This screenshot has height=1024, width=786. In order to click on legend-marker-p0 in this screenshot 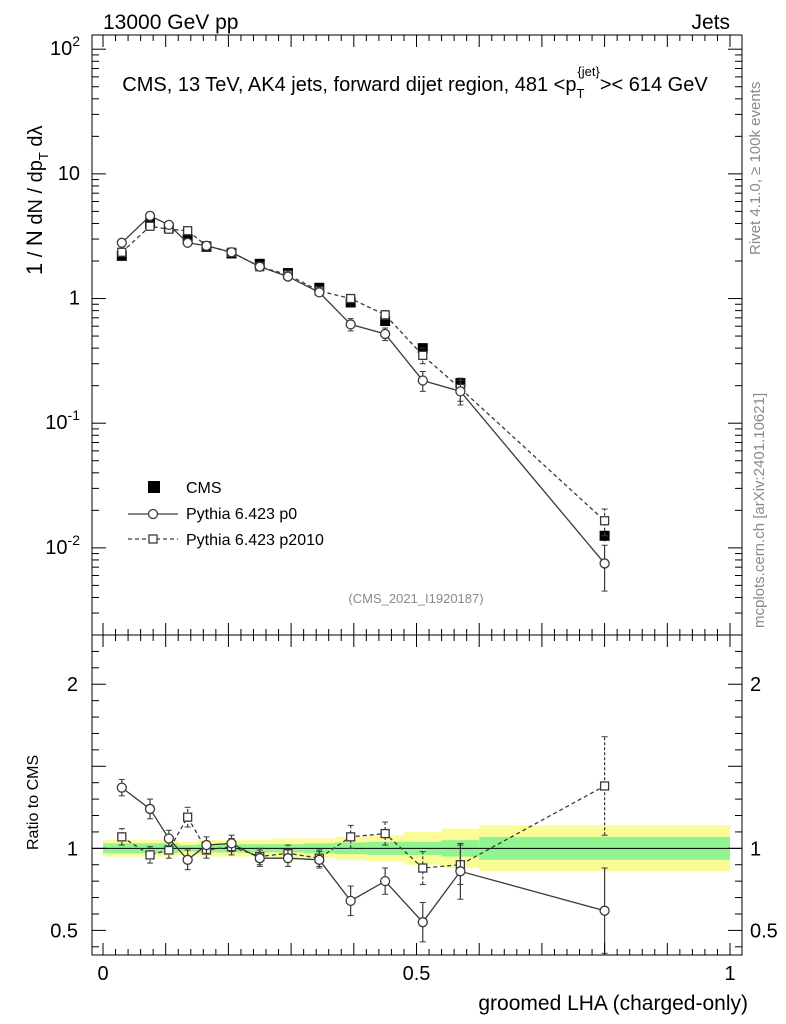, I will do `click(153, 514)`.